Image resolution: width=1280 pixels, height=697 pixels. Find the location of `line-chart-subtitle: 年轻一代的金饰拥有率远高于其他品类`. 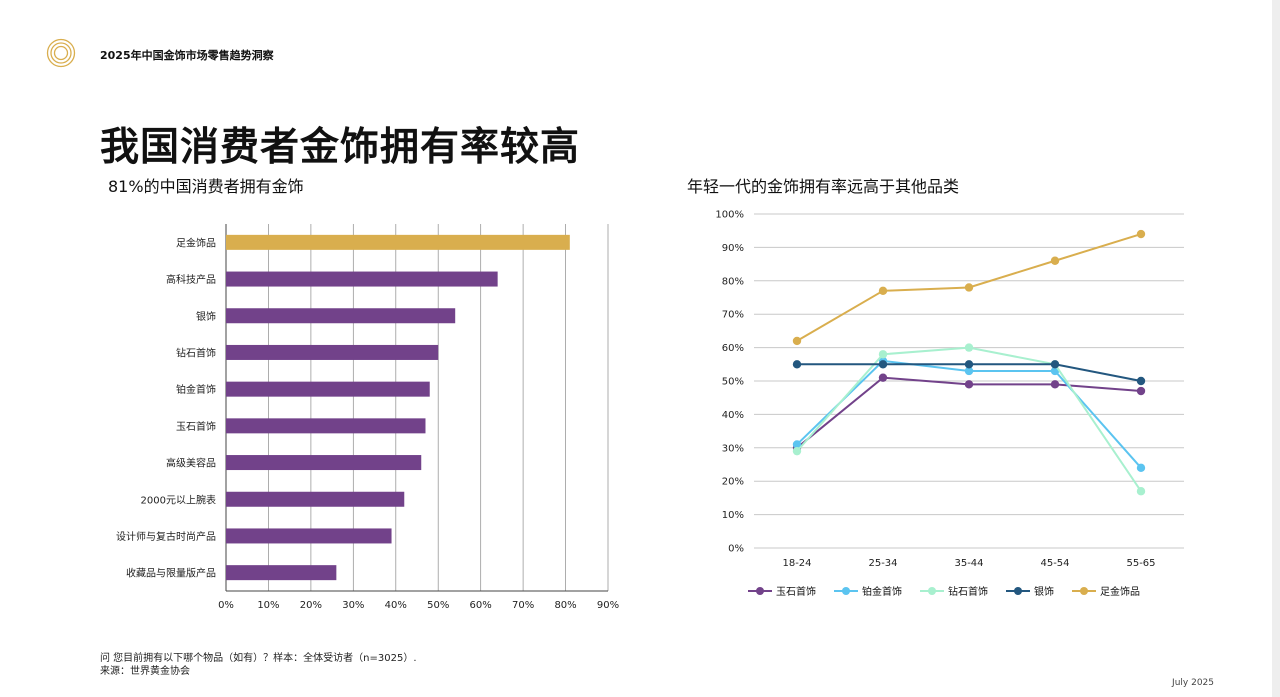

line-chart-subtitle: 年轻一代的金饰拥有率远高于其他品类 is located at coordinates (823, 186).